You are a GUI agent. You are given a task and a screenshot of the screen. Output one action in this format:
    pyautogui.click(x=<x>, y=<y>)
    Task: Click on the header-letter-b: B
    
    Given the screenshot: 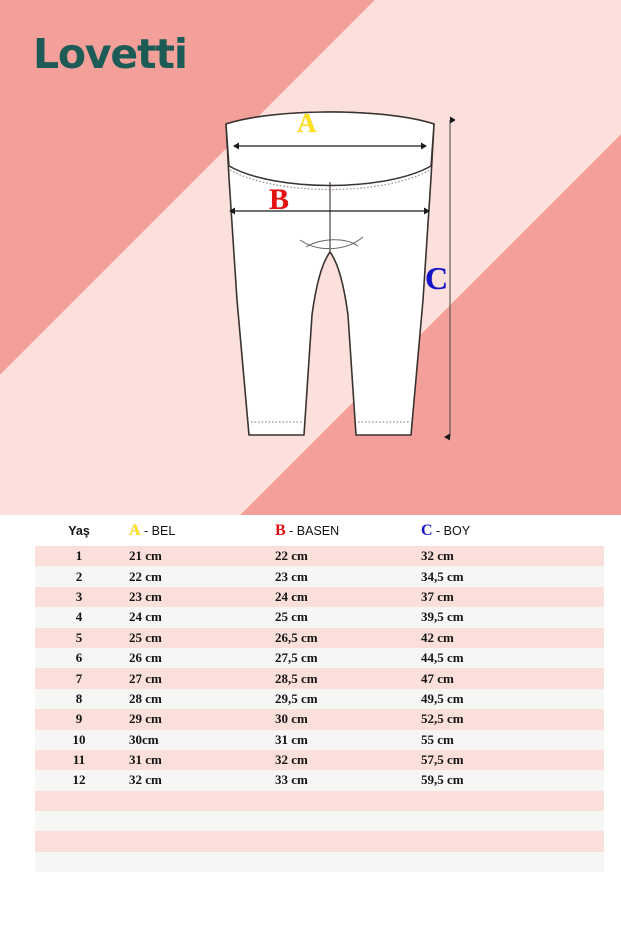 What is the action you would take?
    pyautogui.click(x=280, y=530)
    